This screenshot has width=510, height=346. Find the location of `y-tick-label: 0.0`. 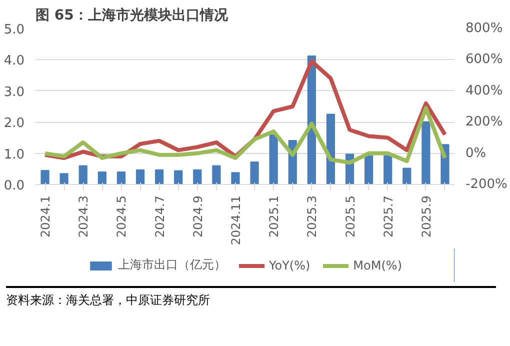

y-tick-label: 0.0 is located at coordinates (14, 186).